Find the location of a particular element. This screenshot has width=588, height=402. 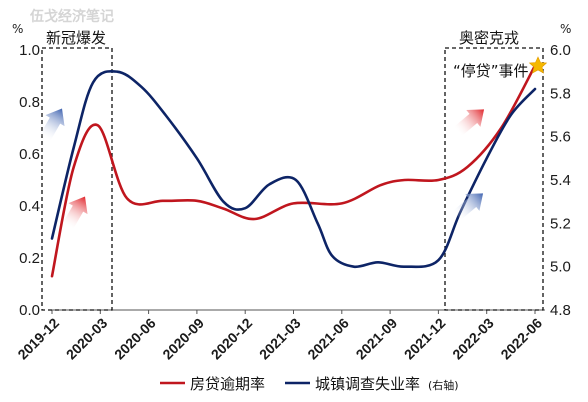

watermark: 伍戈经济笔记 is located at coordinates (71, 16).